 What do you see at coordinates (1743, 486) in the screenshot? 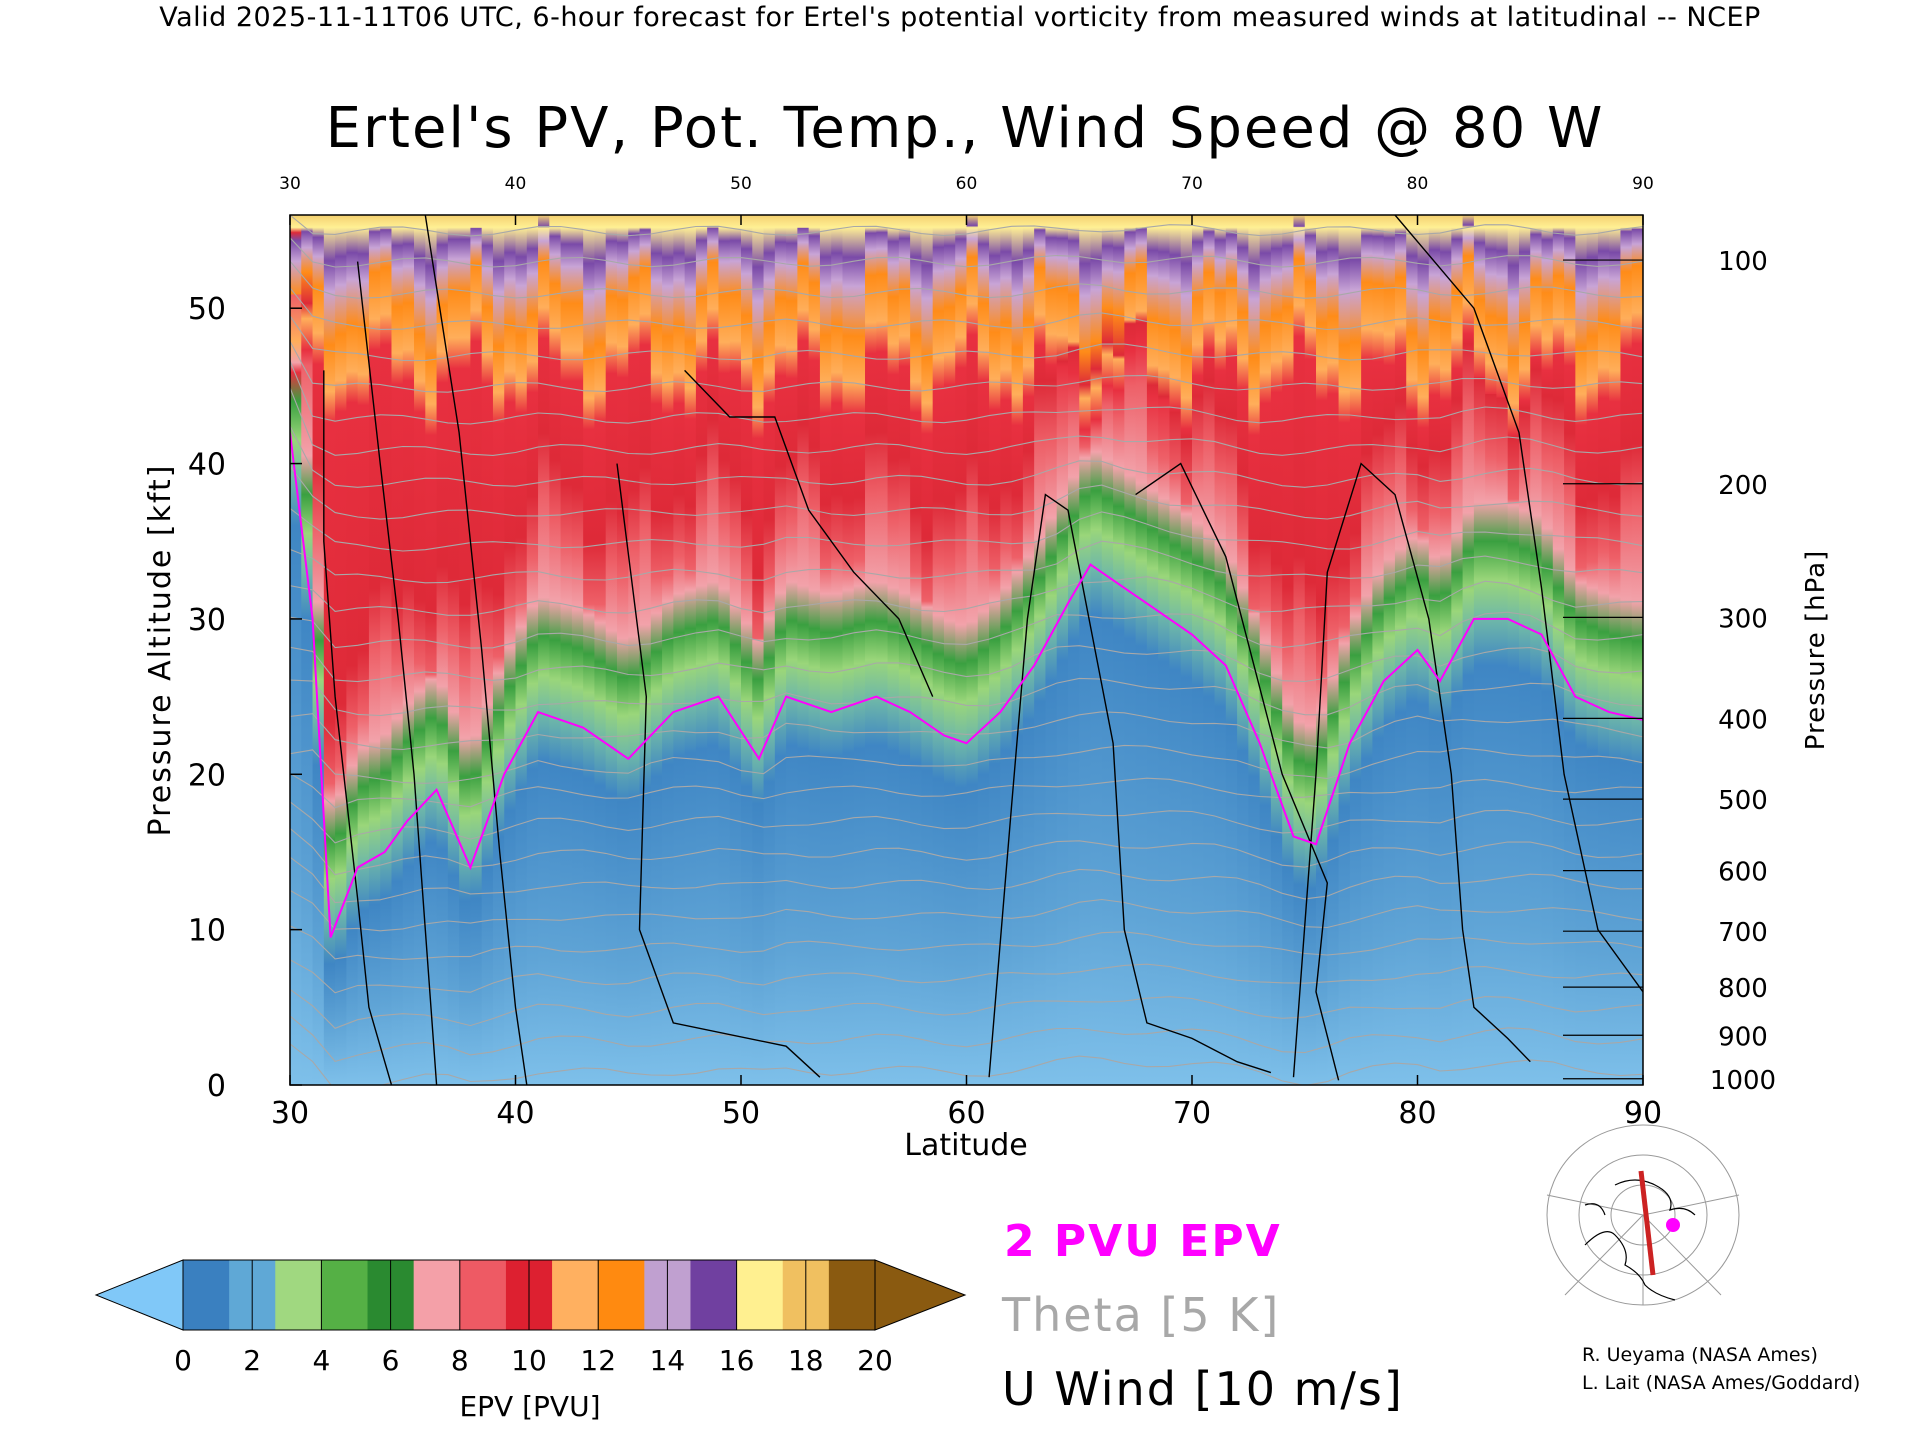
I see `pressure-tick-label: 200` at bounding box center [1743, 486].